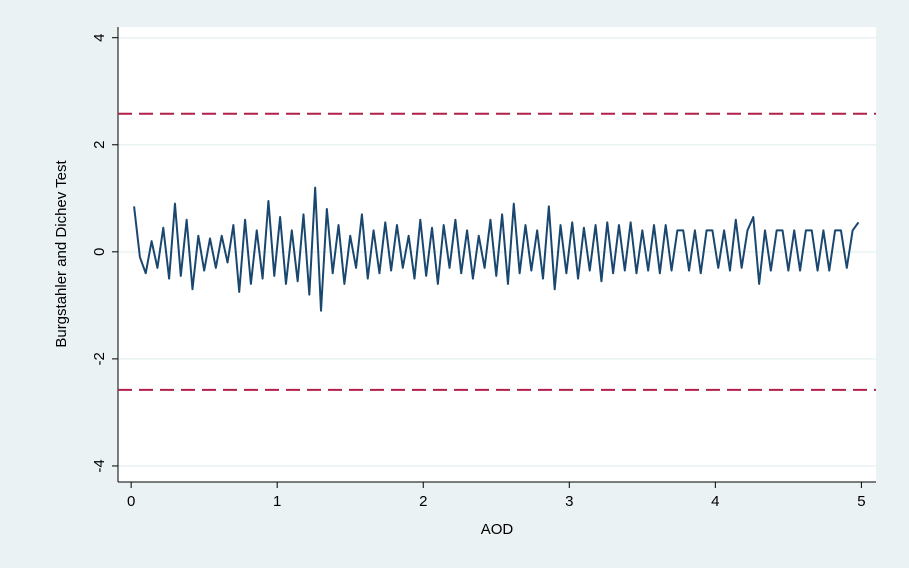  Describe the element at coordinates (277, 501) in the screenshot. I see `x-tick-label: 1` at that location.